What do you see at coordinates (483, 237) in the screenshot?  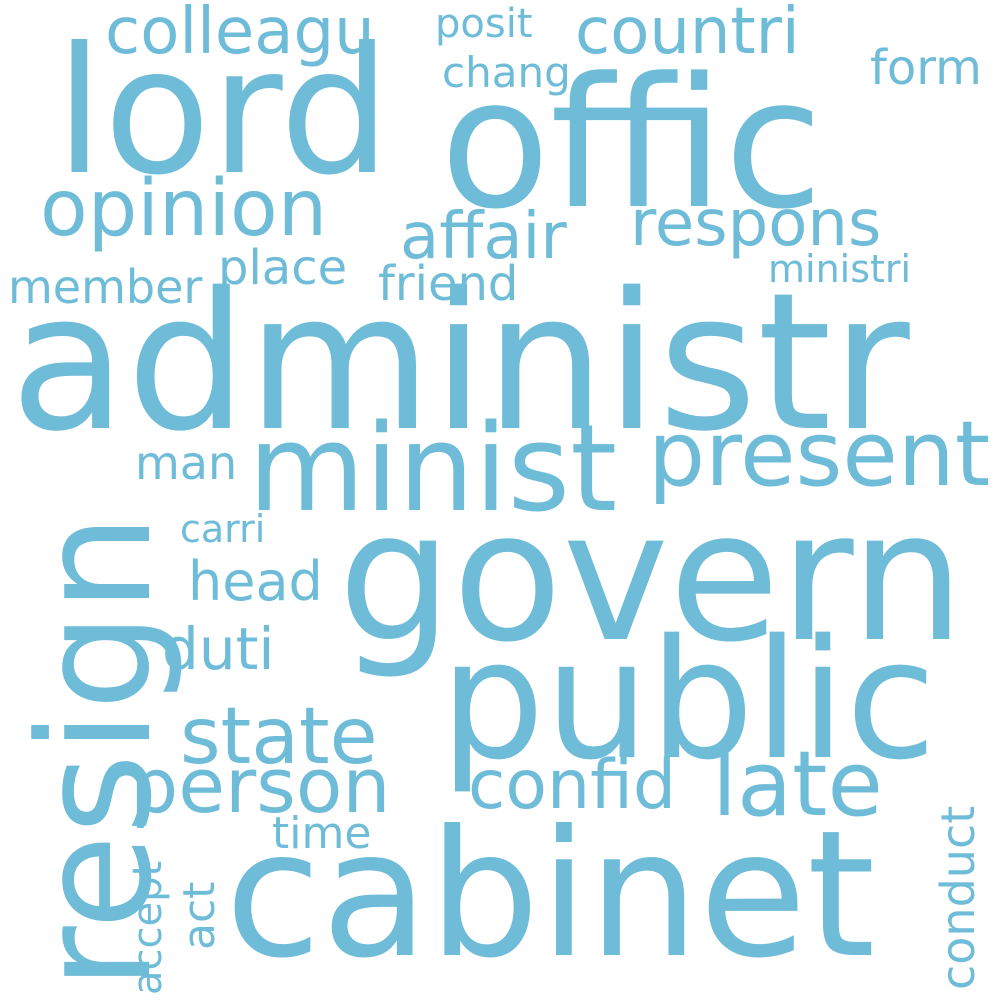 I see `word-affair: affair` at bounding box center [483, 237].